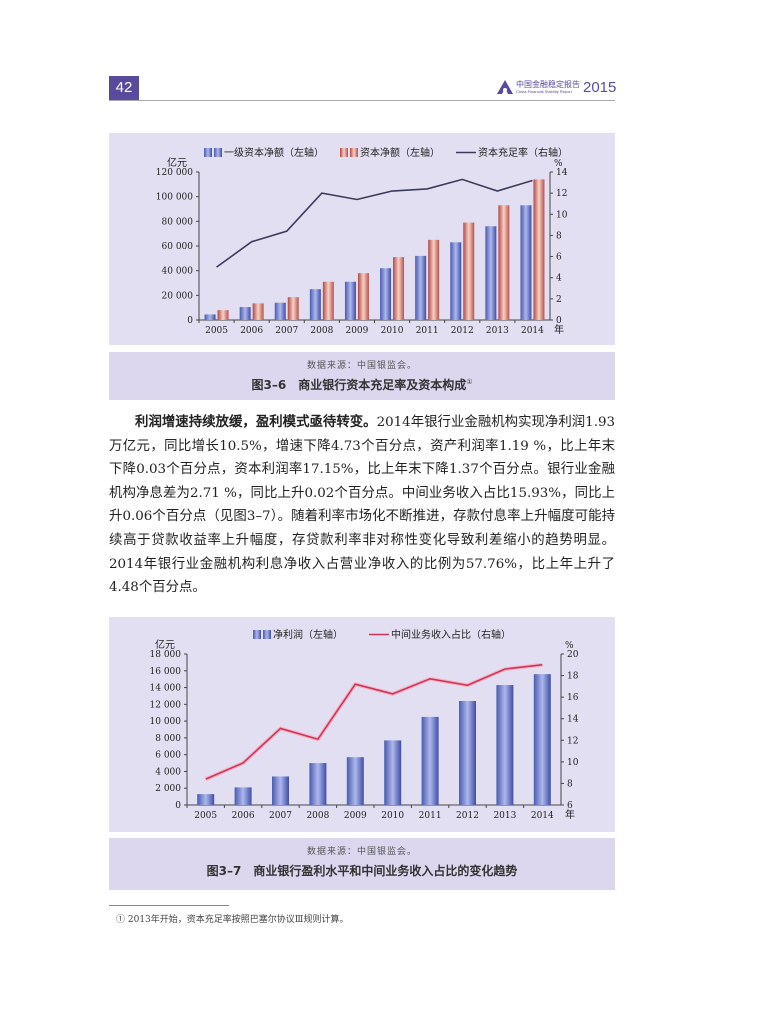 The height and width of the screenshot is (1024, 760). What do you see at coordinates (166, 689) in the screenshot?
I see `y-tick-label: 14 000` at bounding box center [166, 689].